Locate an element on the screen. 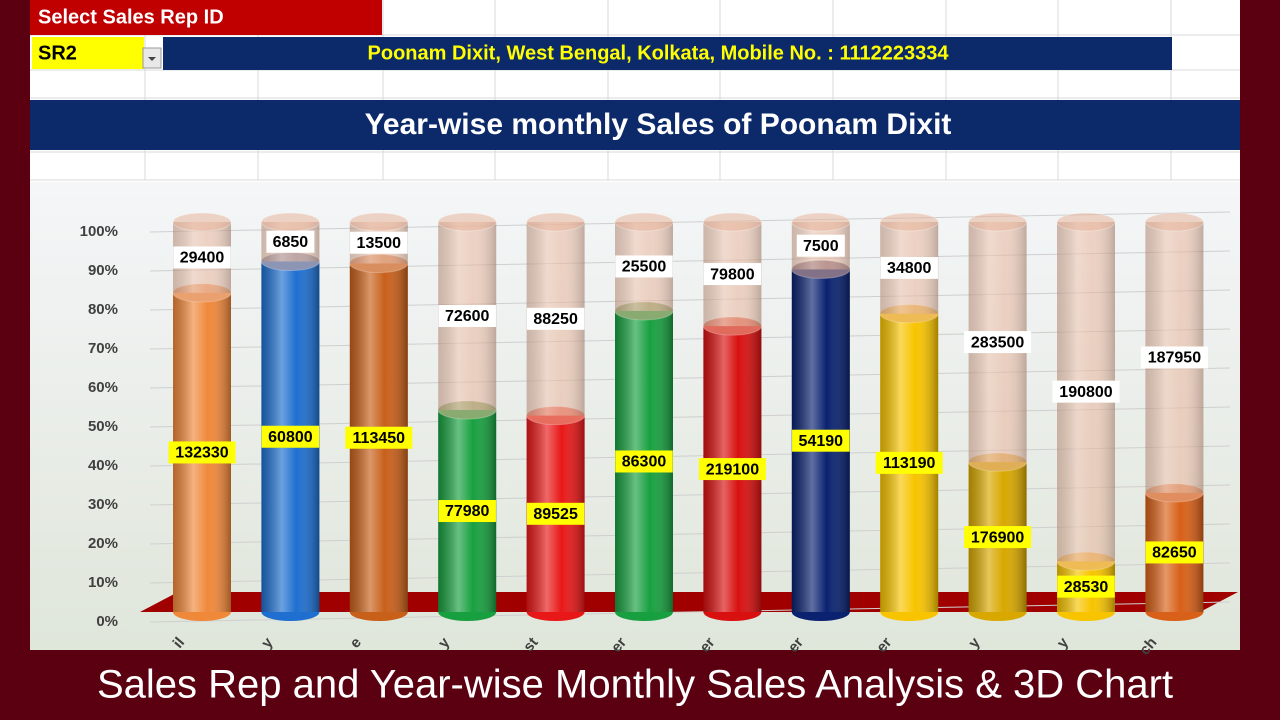 The image size is (1280, 720). data-label: 113450 is located at coordinates (379, 438).